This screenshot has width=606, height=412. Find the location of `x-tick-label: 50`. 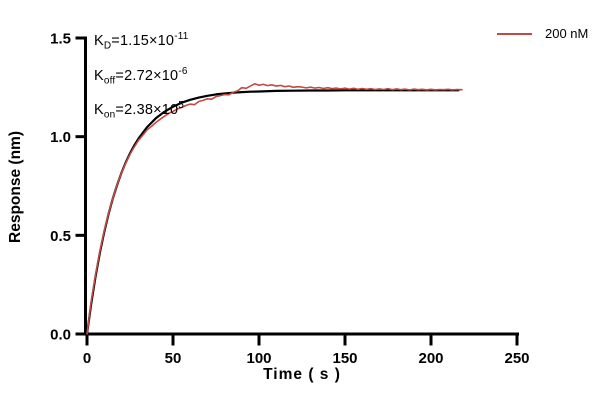

x-tick-label: 50 is located at coordinates (173, 358).